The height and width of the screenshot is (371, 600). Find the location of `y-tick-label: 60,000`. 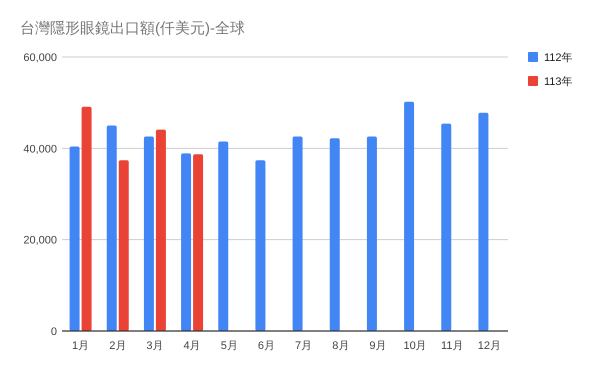

y-tick-label: 60,000 is located at coordinates (40, 58).